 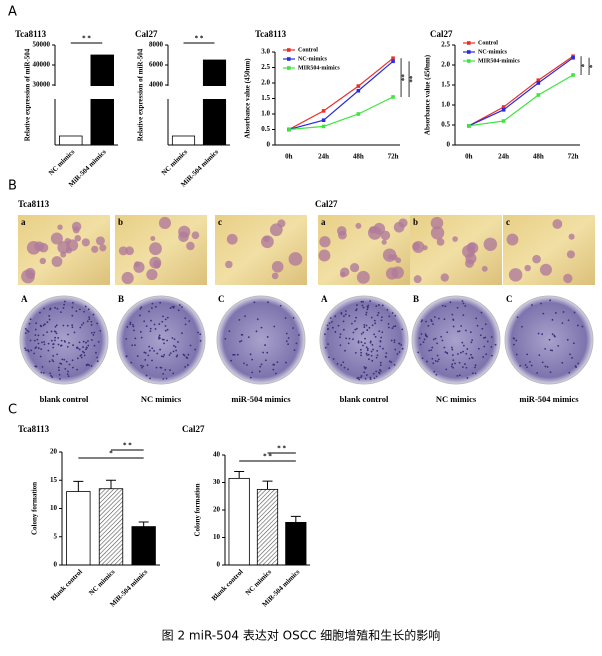 What do you see at coordinates (197, 92) in the screenshot?
I see `axis-break` at bounding box center [197, 92].